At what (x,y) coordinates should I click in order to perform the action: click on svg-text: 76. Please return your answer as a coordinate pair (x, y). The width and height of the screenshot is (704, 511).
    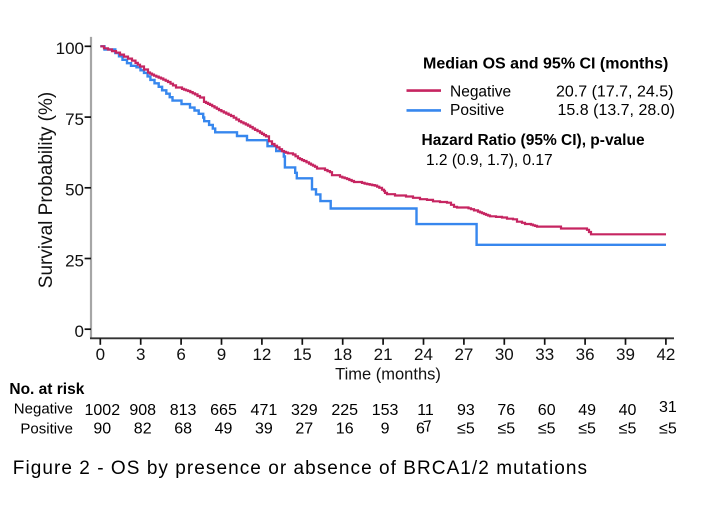
    Looking at the image, I should click on (506, 410).